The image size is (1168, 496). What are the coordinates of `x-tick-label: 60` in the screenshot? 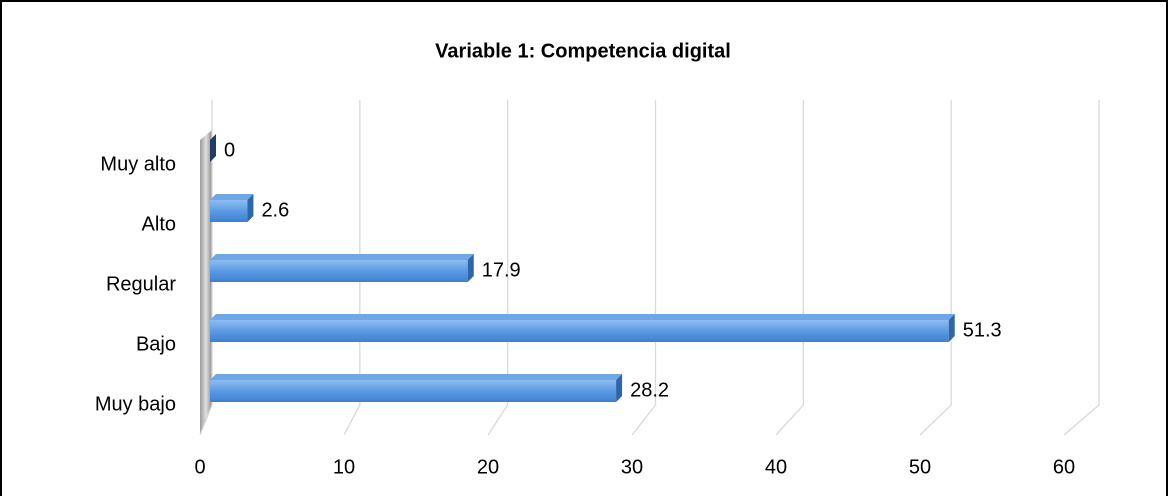 It's located at (1064, 467).